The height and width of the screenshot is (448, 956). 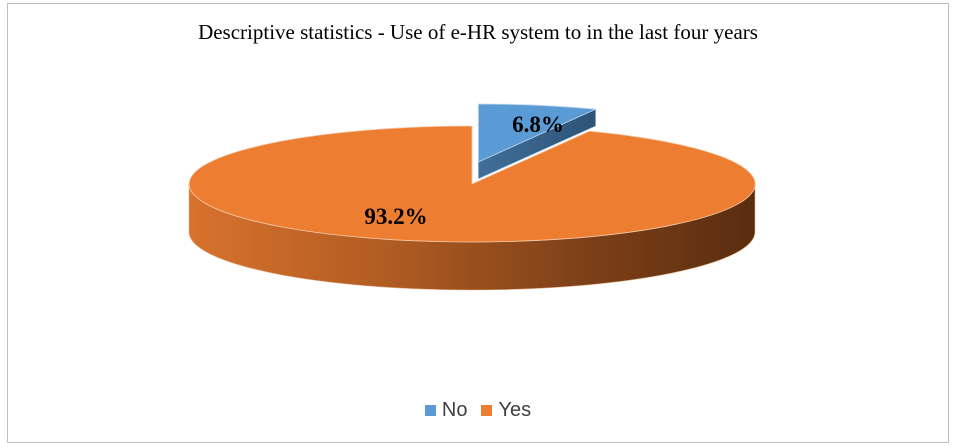 What do you see at coordinates (430, 410) in the screenshot?
I see `legend-swatch-no` at bounding box center [430, 410].